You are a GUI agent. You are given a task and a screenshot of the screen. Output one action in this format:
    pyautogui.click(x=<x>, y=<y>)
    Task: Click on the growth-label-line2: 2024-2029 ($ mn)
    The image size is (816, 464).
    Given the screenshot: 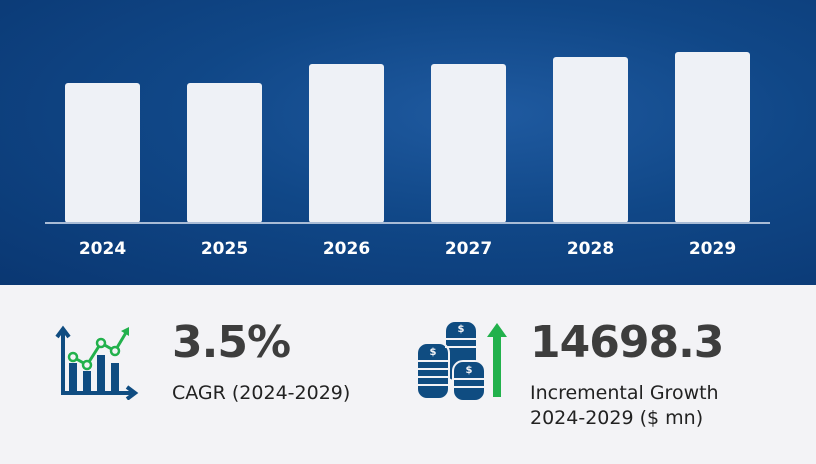 What is the action you would take?
    pyautogui.click(x=617, y=418)
    